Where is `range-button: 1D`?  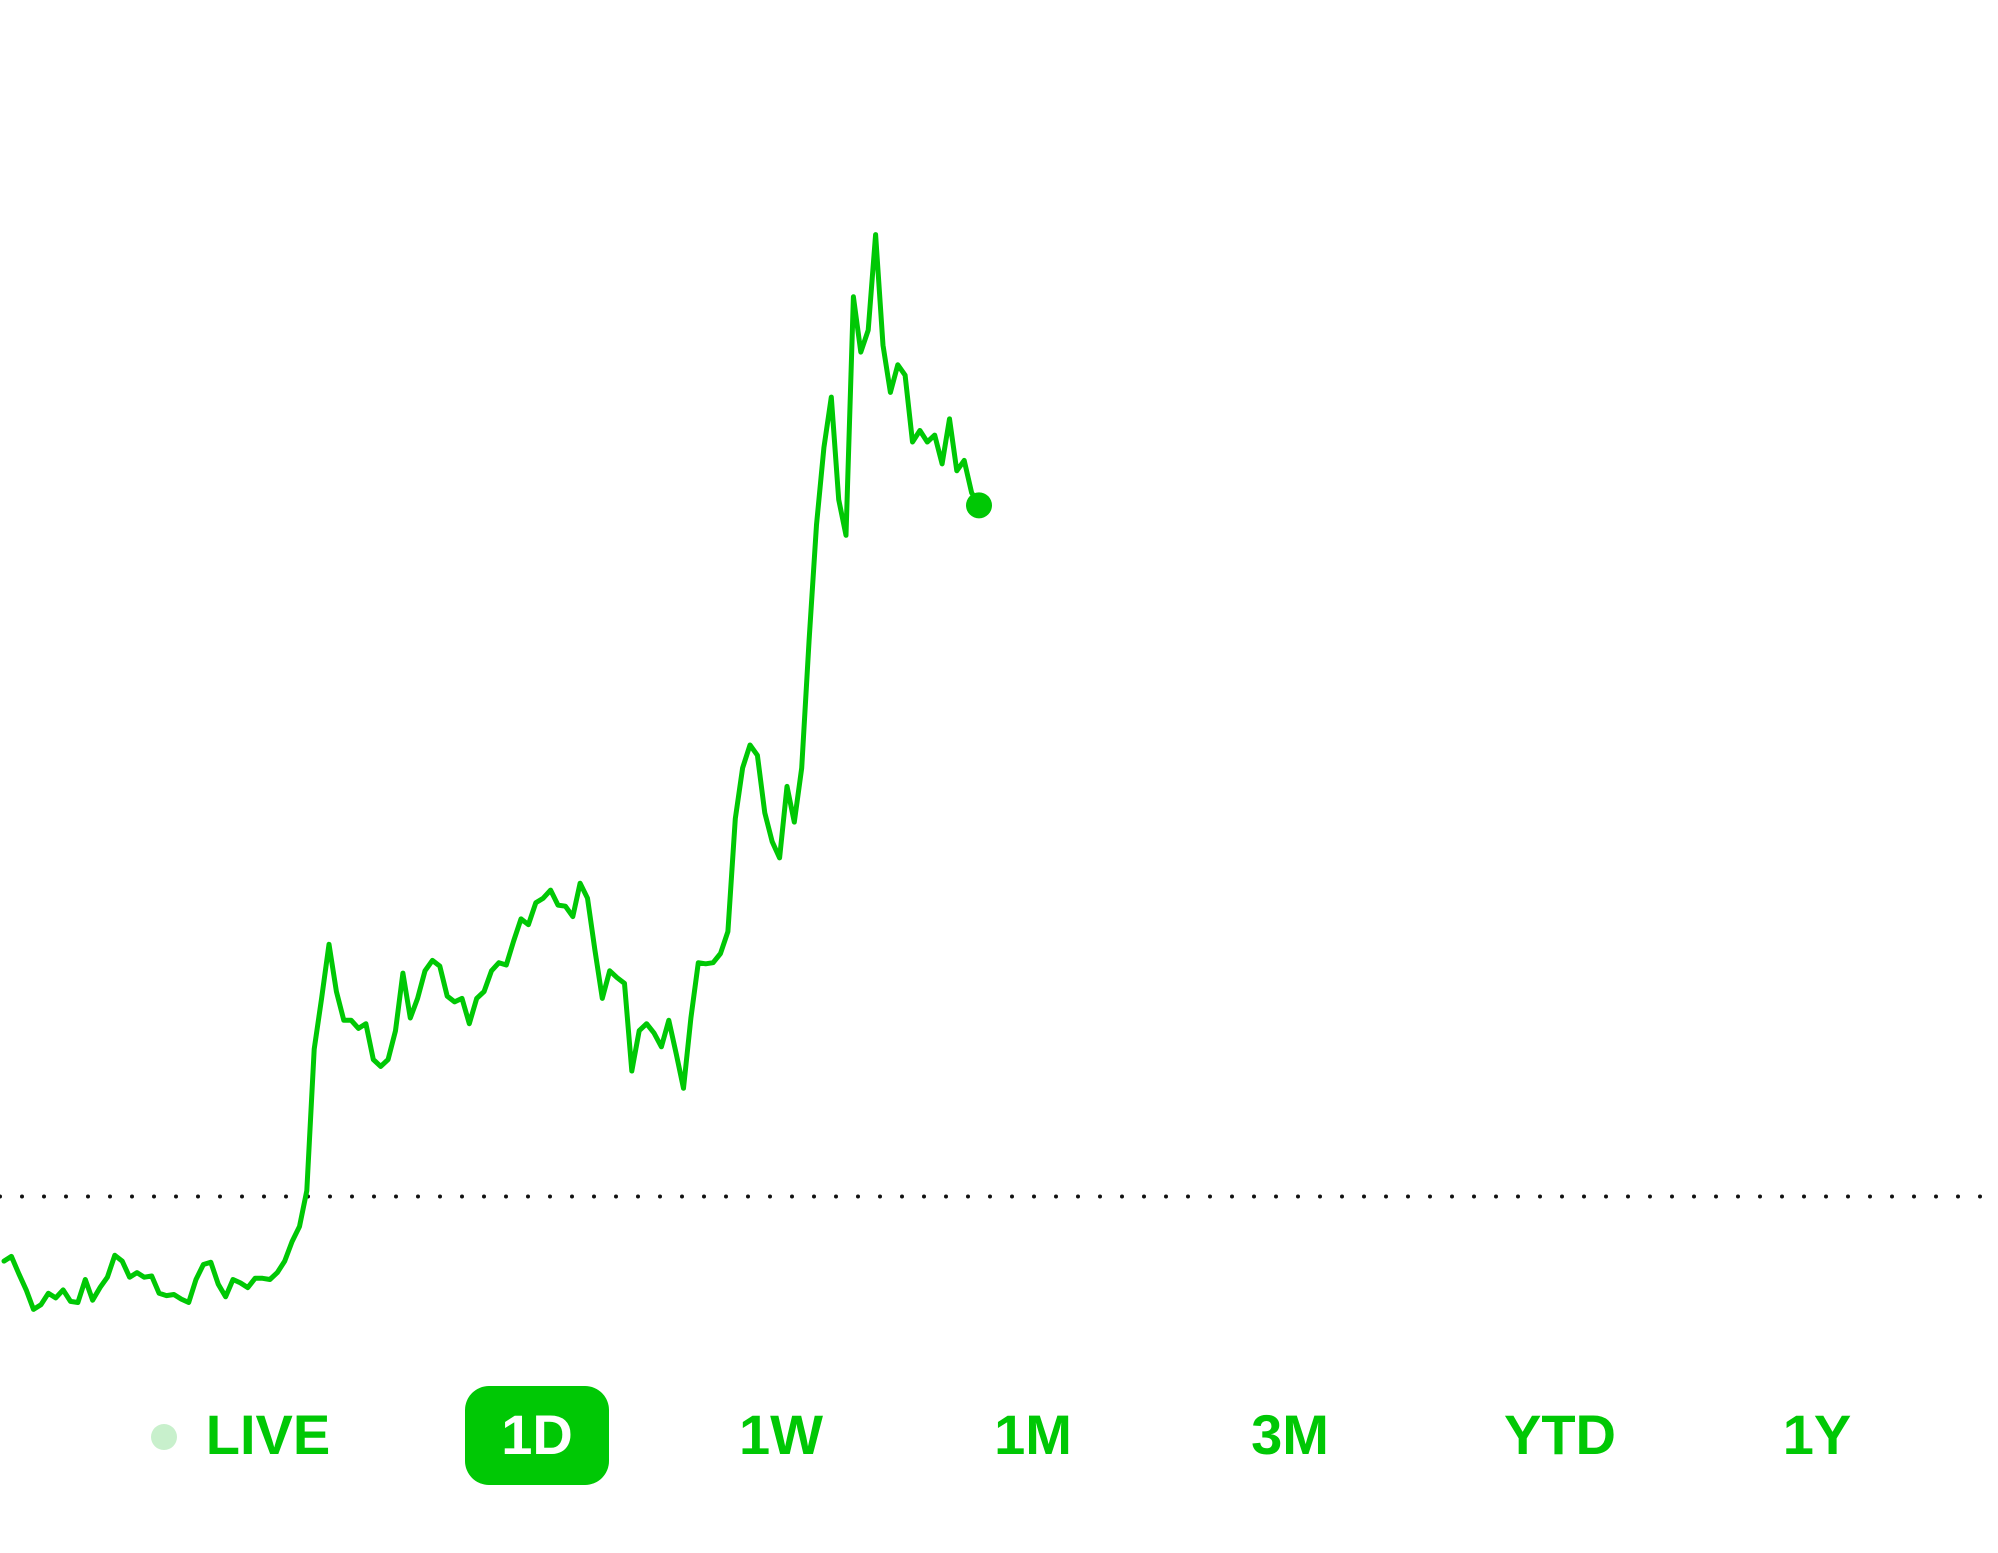
range-button: 1D is located at coordinates (537, 1434).